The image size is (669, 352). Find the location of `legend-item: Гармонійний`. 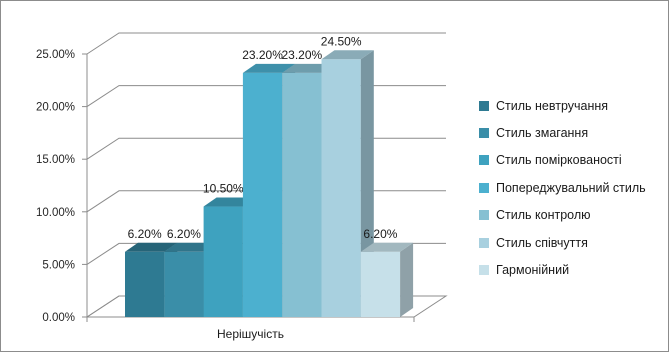

legend-item: Гармонійний is located at coordinates (562, 269).